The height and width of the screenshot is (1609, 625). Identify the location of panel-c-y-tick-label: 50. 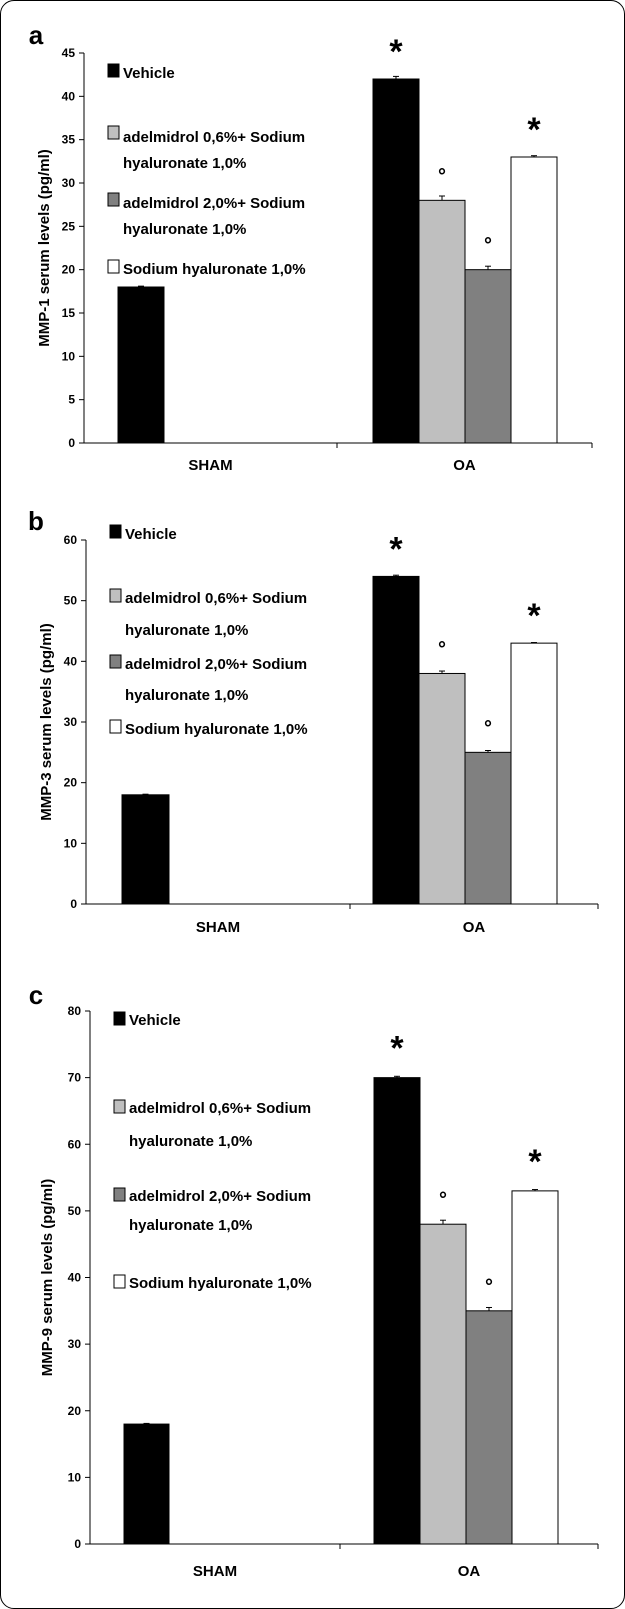
(75, 1211).